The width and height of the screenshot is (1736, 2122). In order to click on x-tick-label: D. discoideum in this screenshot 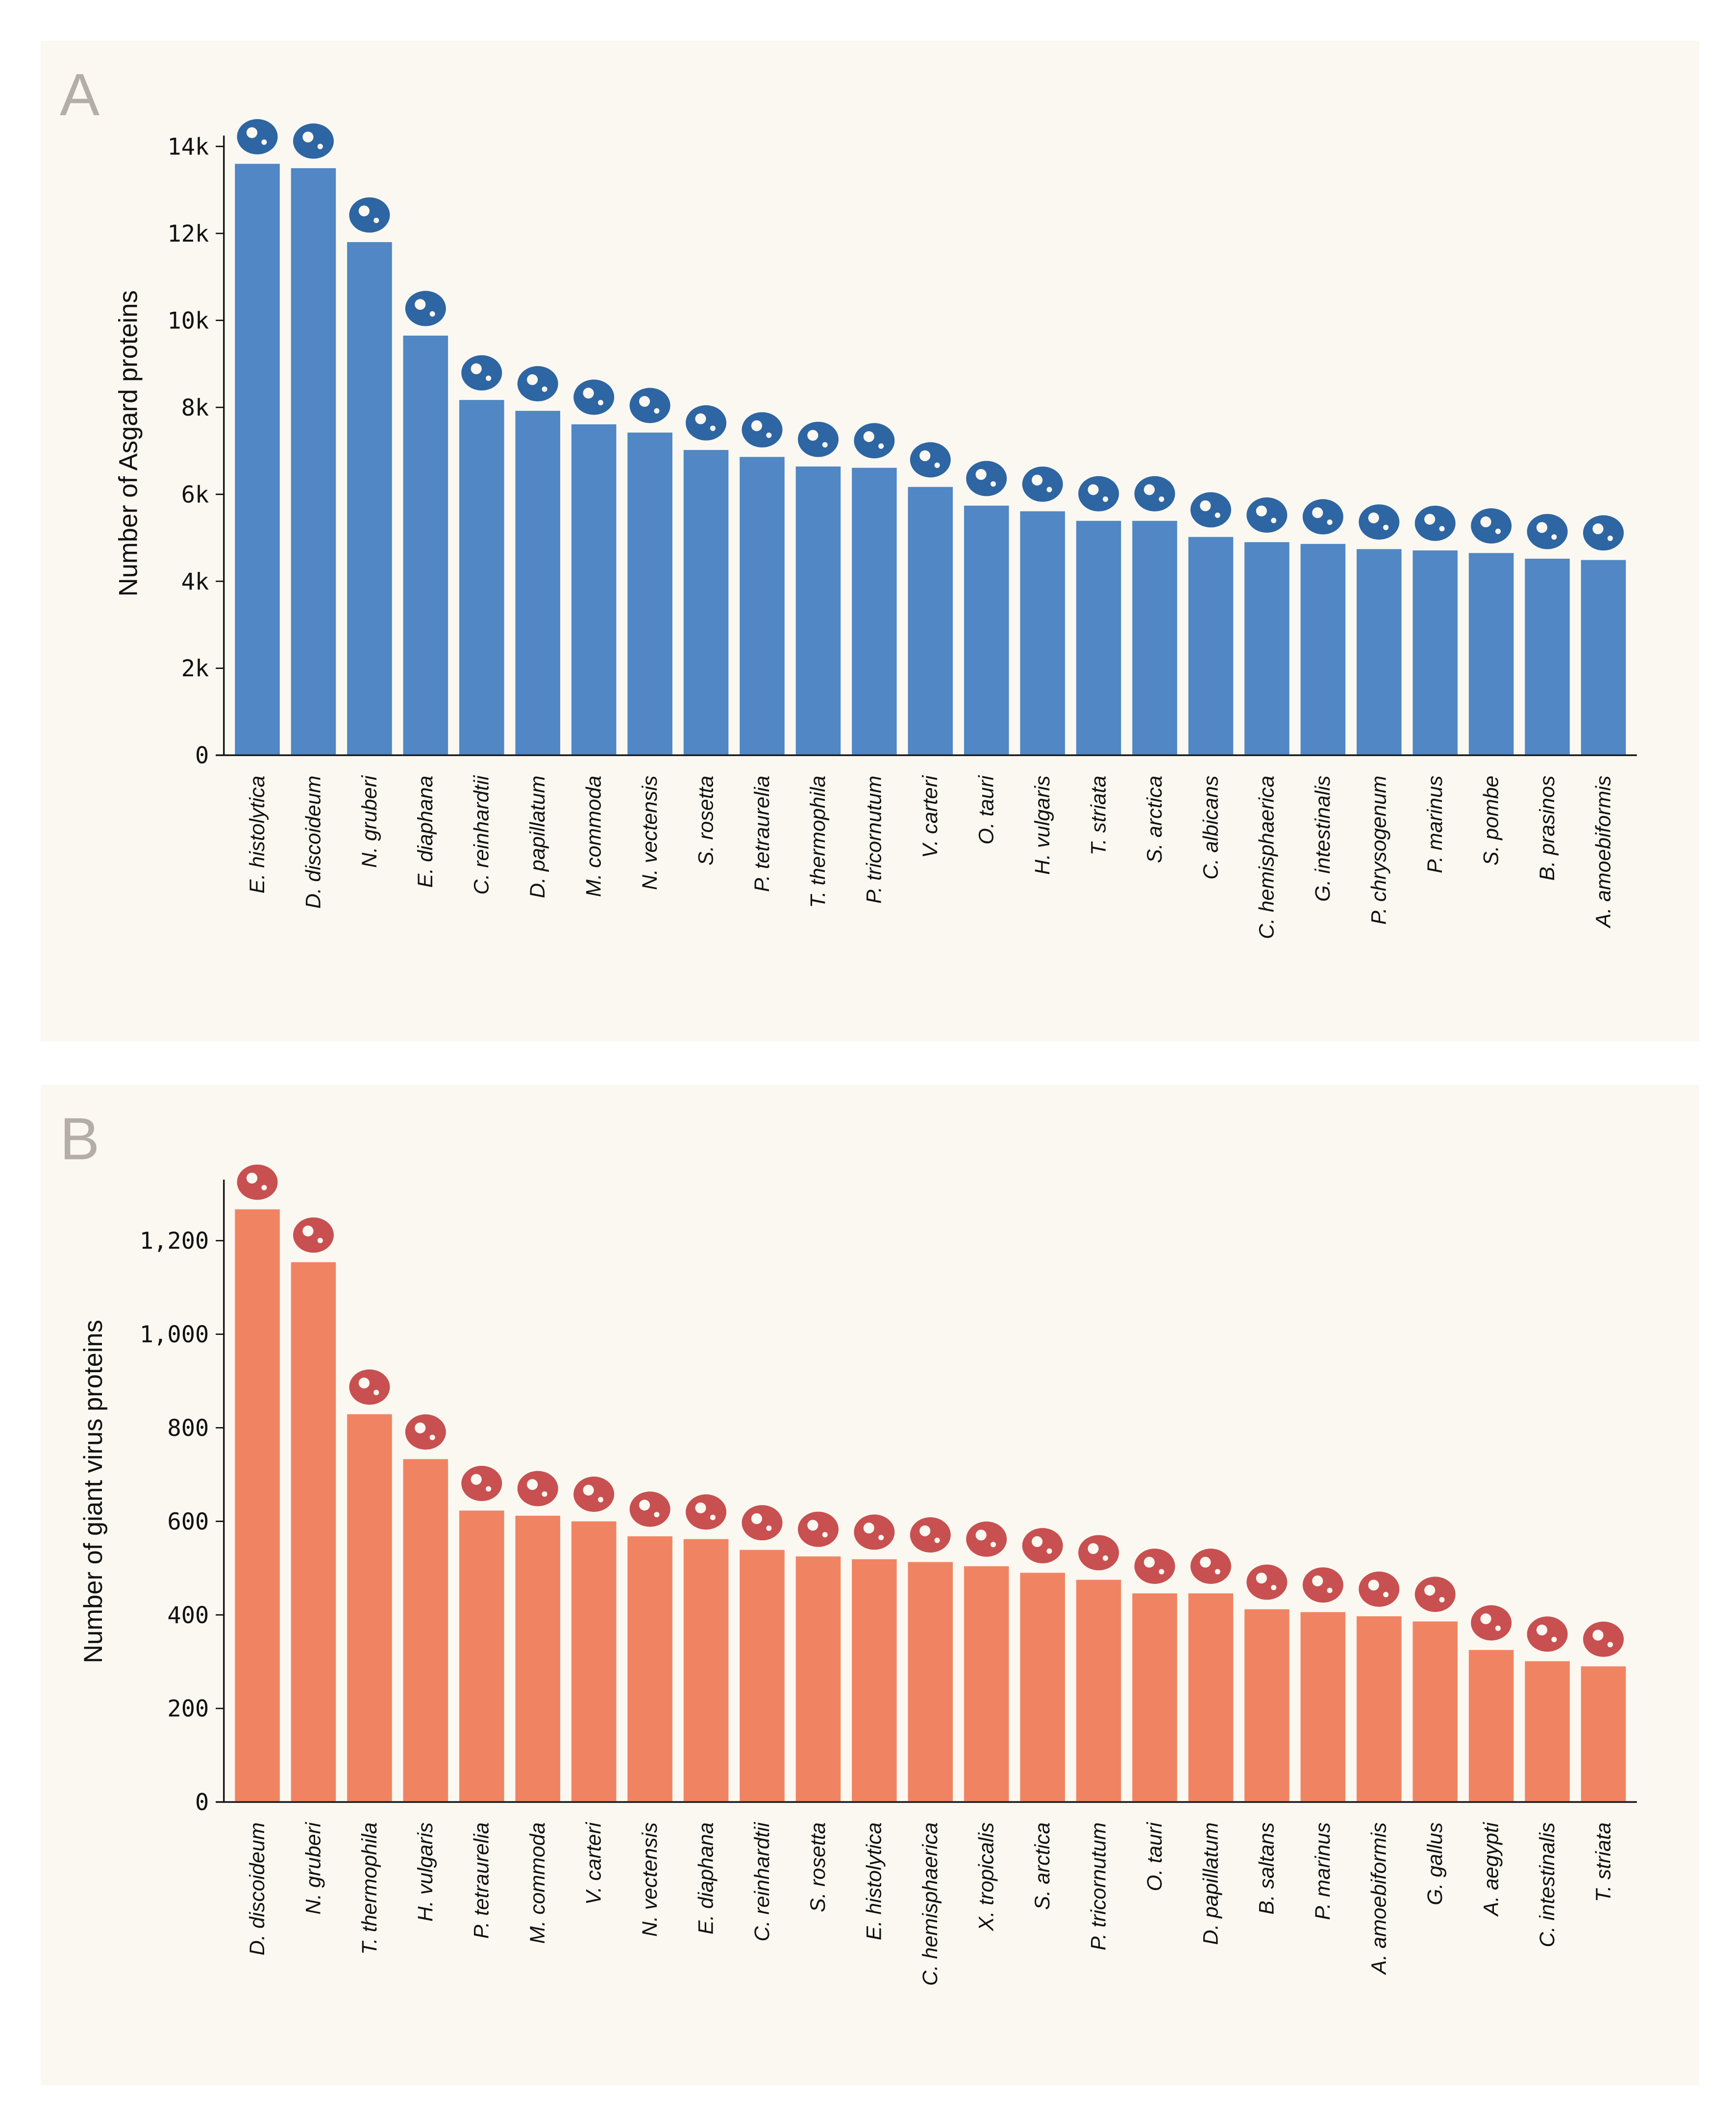, I will do `click(313, 842)`.